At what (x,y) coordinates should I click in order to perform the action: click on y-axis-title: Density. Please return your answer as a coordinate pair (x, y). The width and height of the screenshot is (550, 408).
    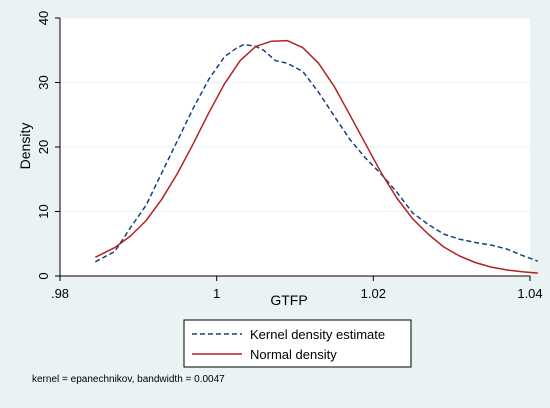
    Looking at the image, I should click on (25, 146).